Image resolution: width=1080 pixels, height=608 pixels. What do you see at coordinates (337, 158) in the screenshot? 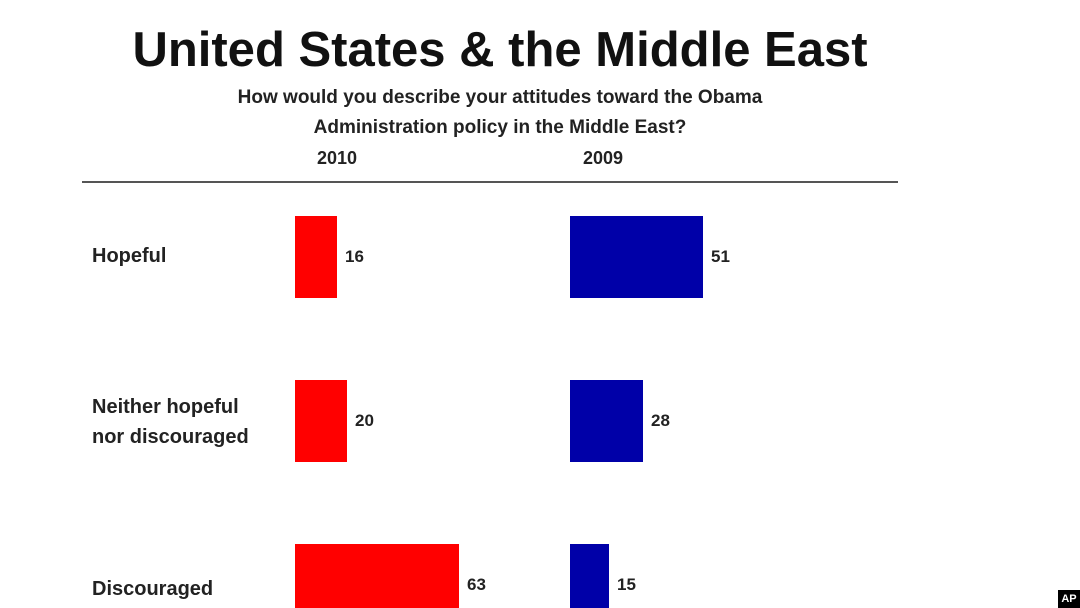
I see `column-header-2010: 2010` at bounding box center [337, 158].